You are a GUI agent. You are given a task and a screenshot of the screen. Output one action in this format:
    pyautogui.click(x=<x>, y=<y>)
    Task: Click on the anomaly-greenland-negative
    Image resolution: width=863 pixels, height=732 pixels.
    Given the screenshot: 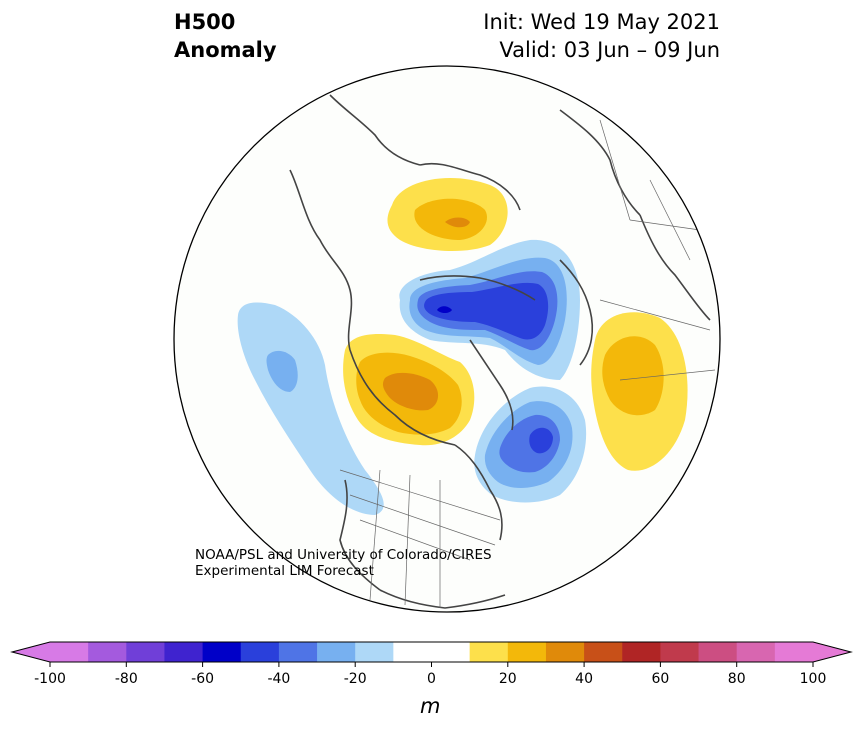 What is the action you would take?
    pyautogui.click(x=530, y=444)
    